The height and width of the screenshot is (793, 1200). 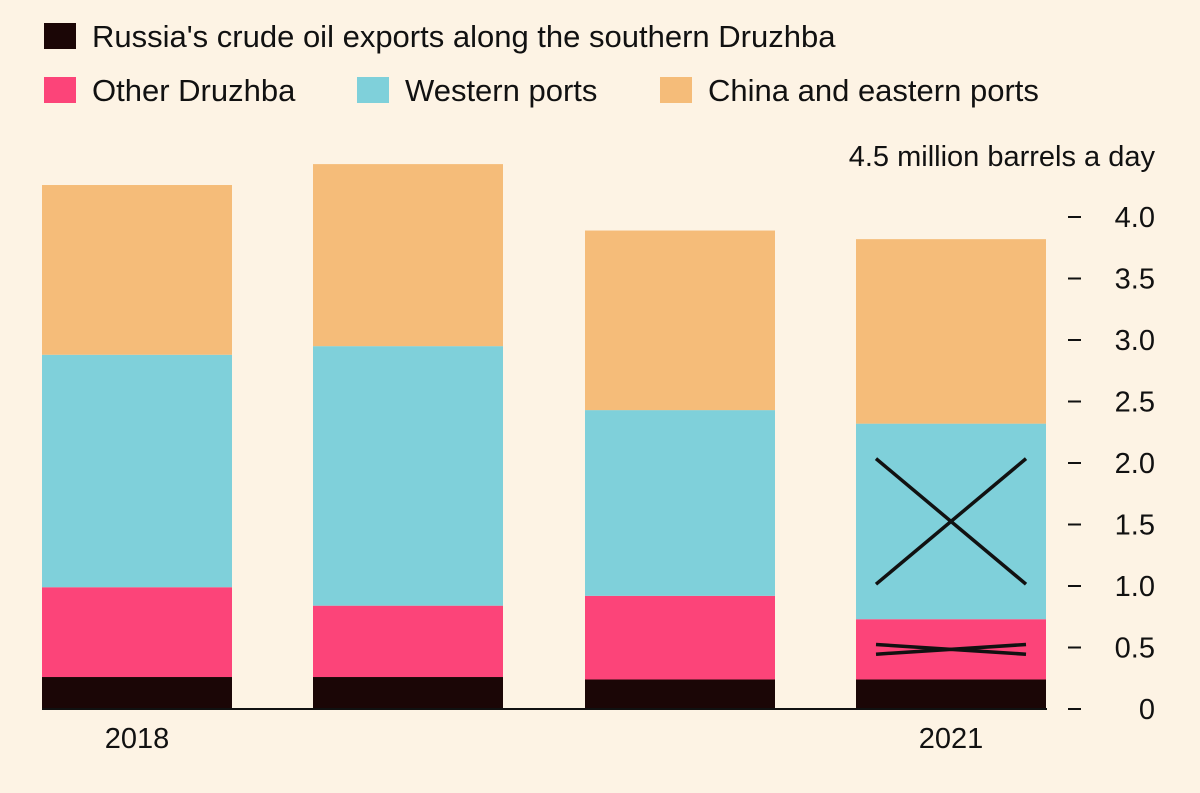 I want to click on y-axis: 4.0 3.5 3.0 2.5 2.0 1.5 1.0 0.5 0, so click(x=1111, y=464).